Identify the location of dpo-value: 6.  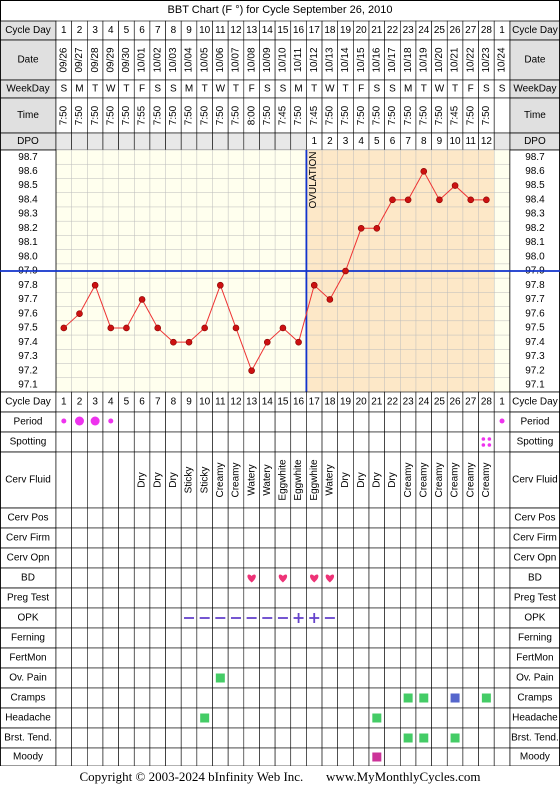
(393, 141).